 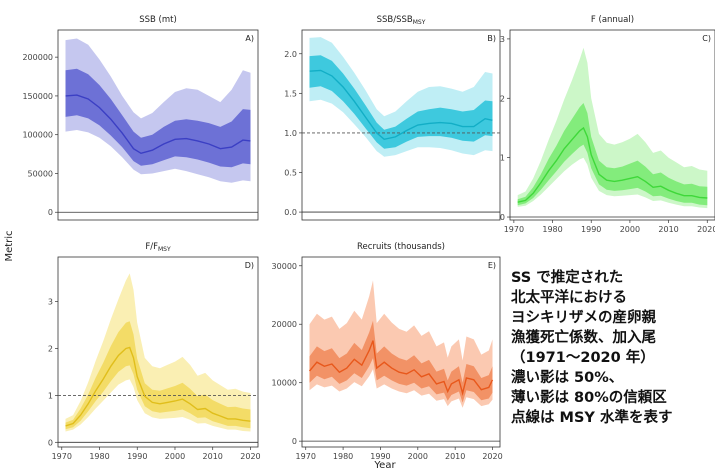 What do you see at coordinates (567, 278) in the screenshot?
I see `caption-line: SS で推定された` at bounding box center [567, 278].